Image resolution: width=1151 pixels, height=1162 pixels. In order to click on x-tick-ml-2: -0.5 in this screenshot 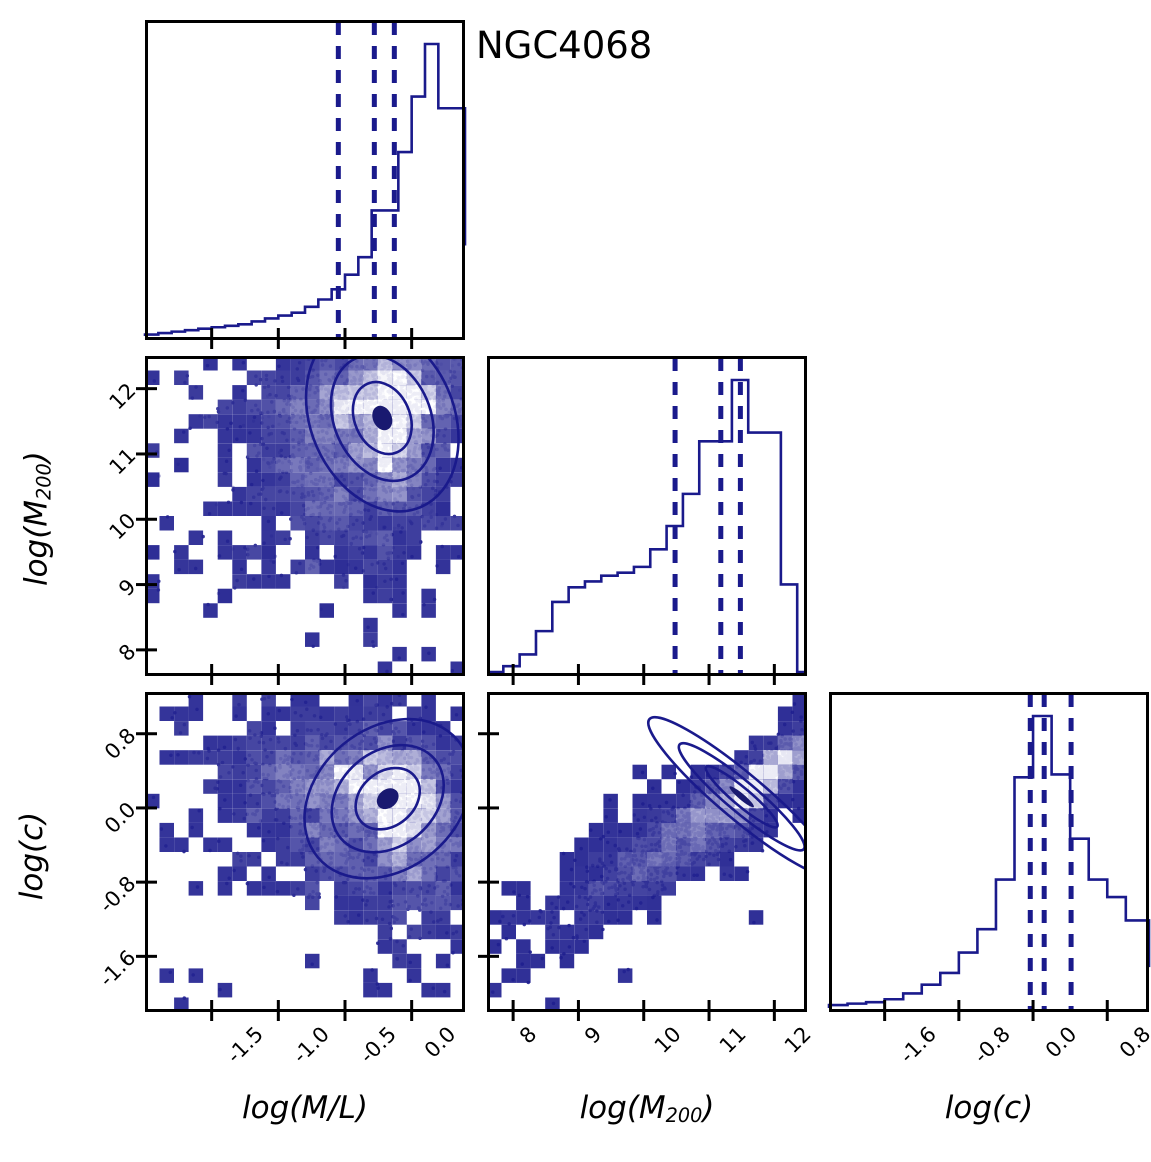, I will do `click(378, 1045)`.